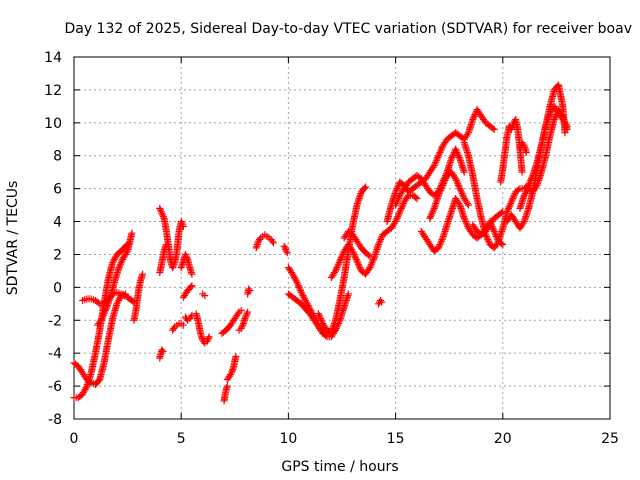 This screenshot has width=640, height=480. Describe the element at coordinates (503, 439) in the screenshot. I see `x-tick-label: 20` at that location.